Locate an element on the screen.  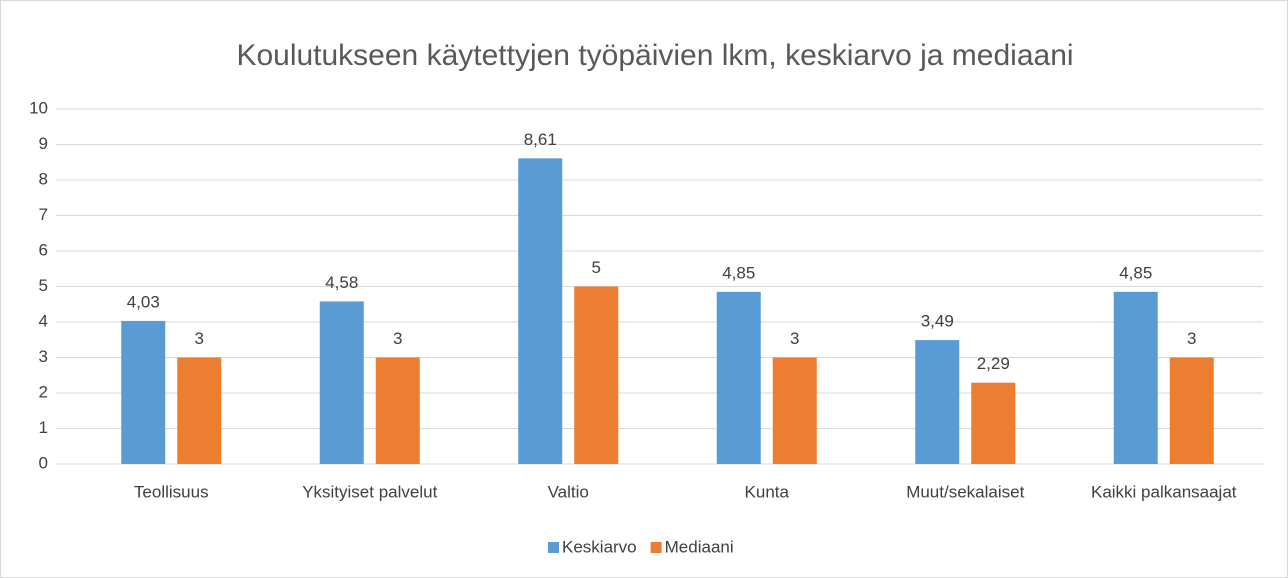
data-label: 5 is located at coordinates (596, 267).